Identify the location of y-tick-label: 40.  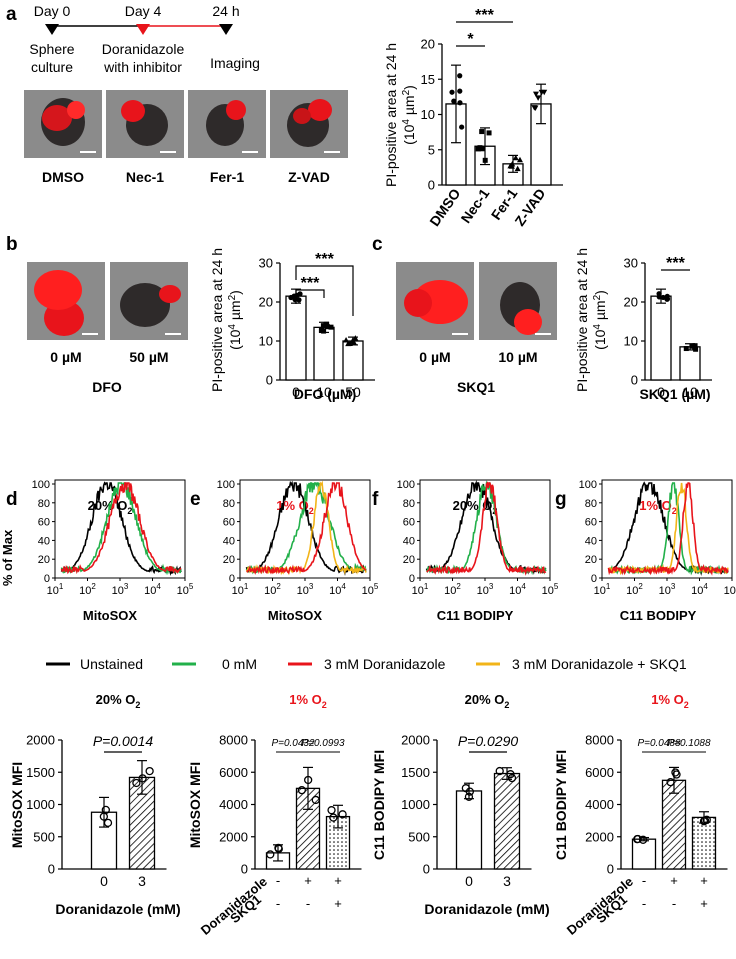
(229, 541).